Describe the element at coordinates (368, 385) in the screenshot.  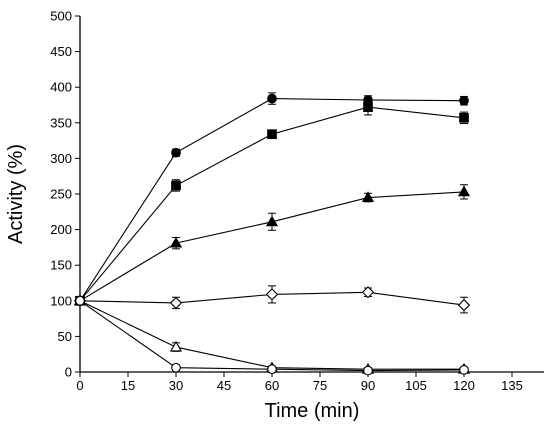
I see `x-tick-label: 90` at that location.